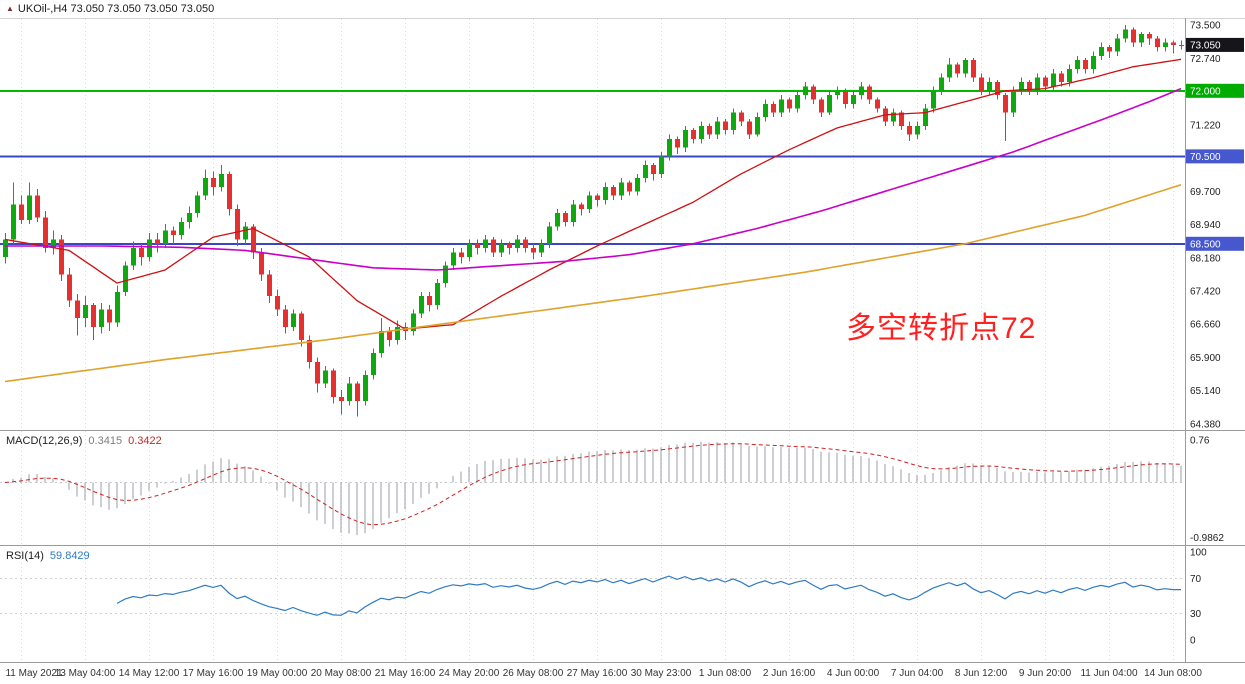  Describe the element at coordinates (1173, 673) in the screenshot. I see `time-axis-label: 14 Jun 08:00` at that location.